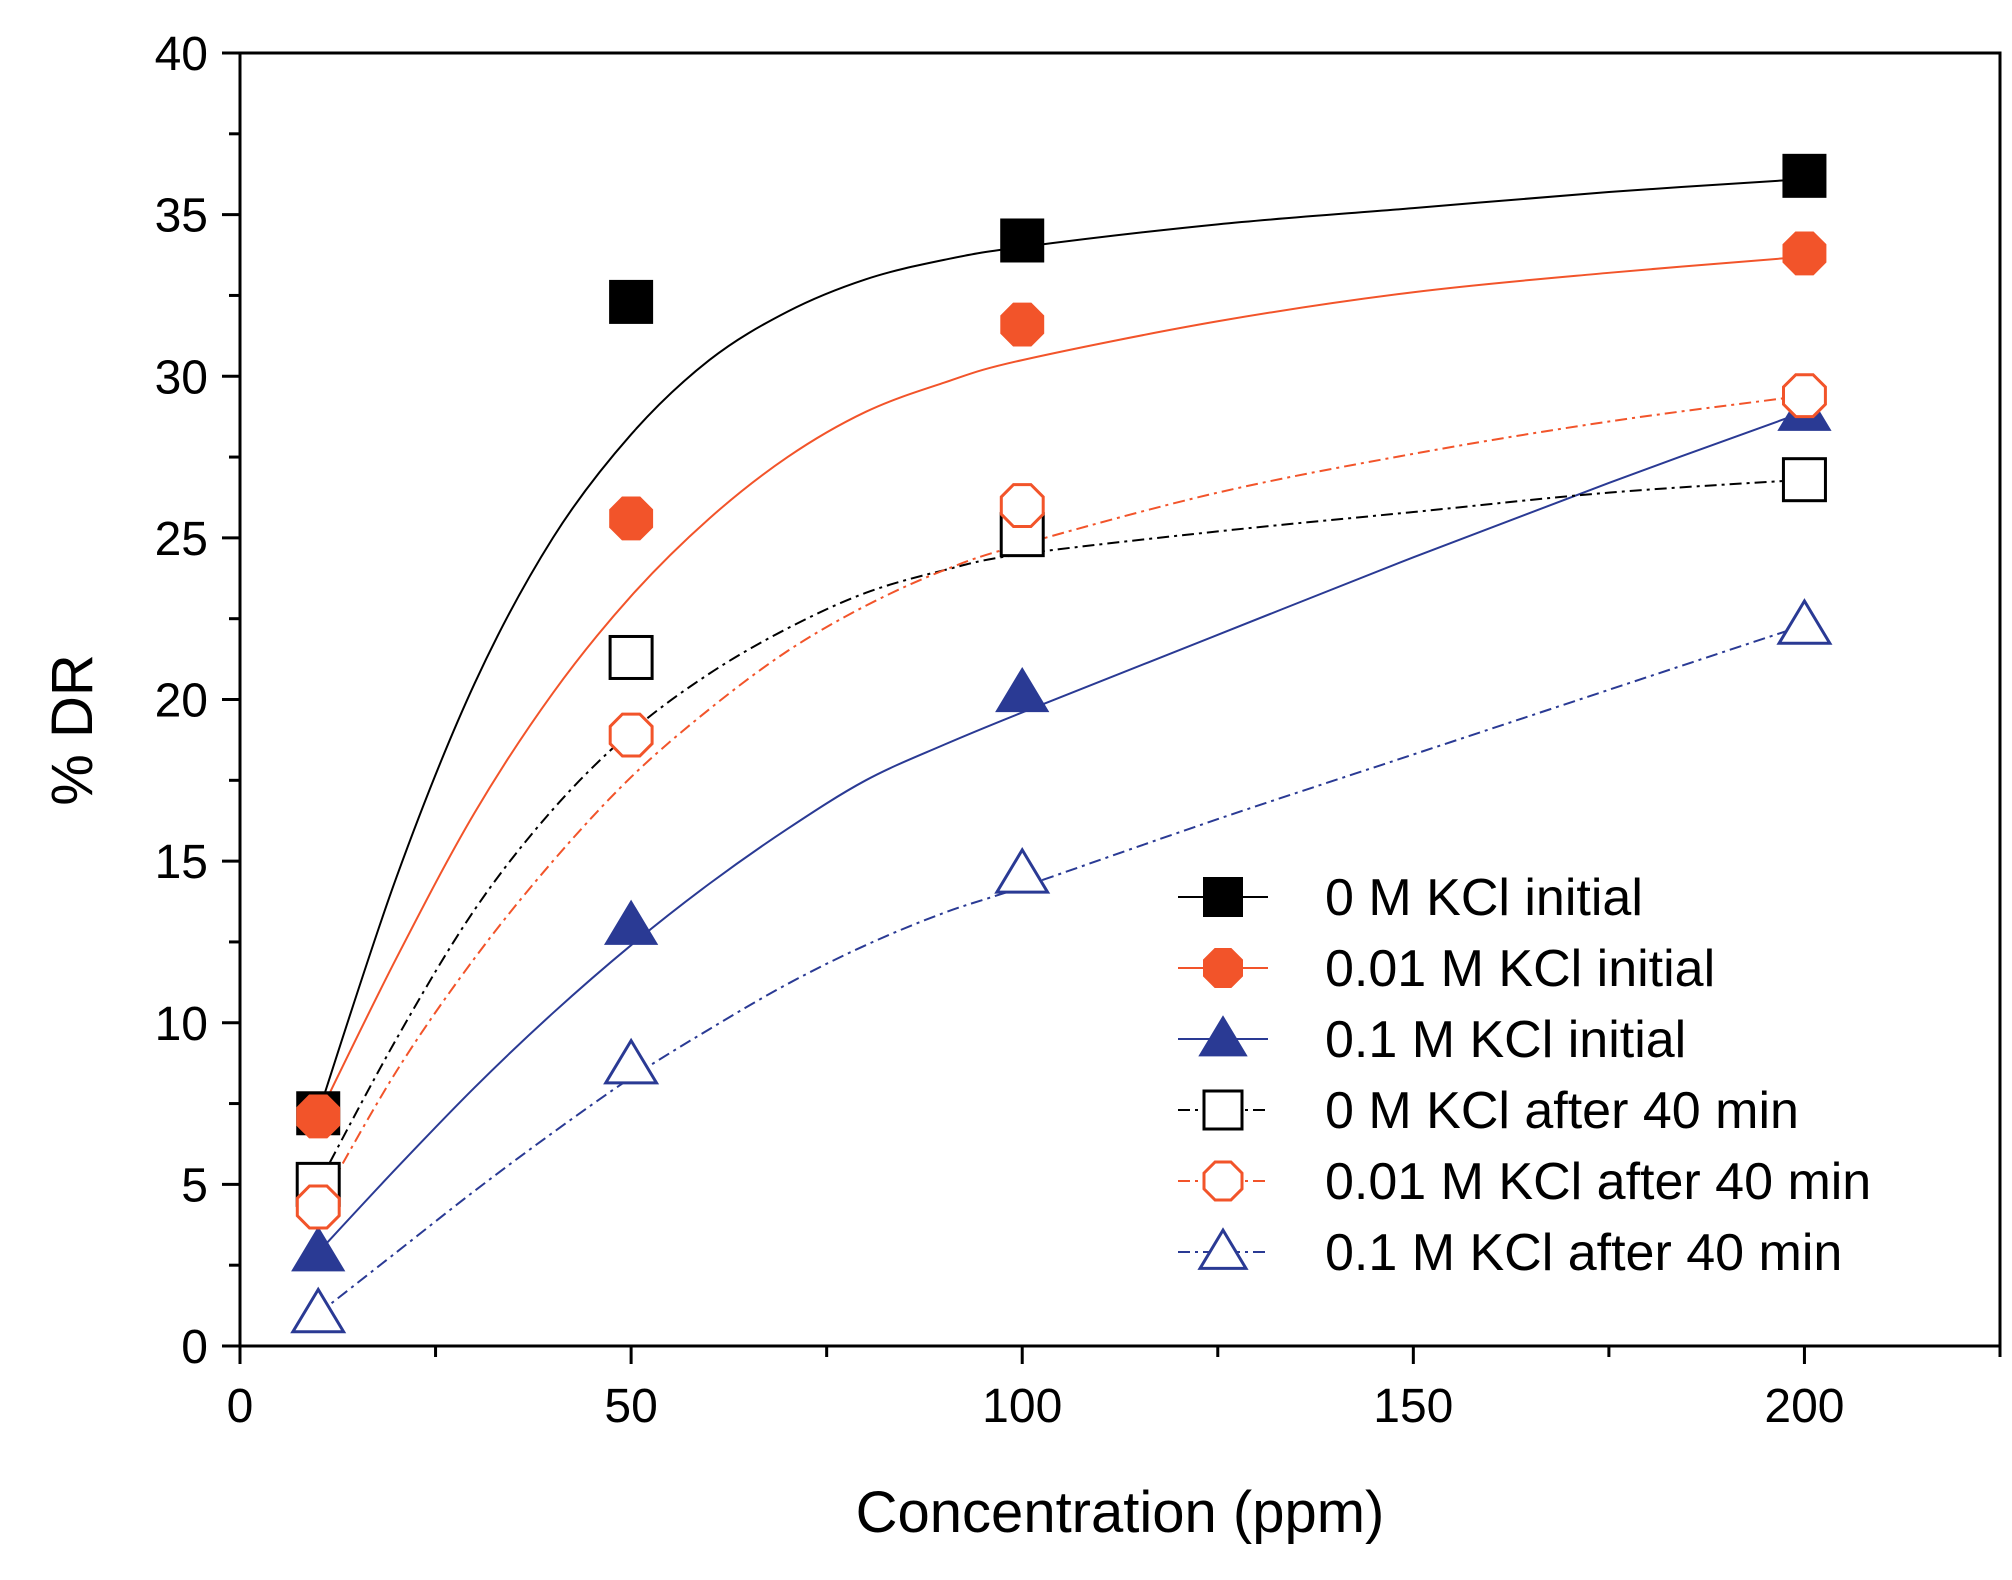  Describe the element at coordinates (1413, 1406) in the screenshot. I see `x-tick-label: 150` at that location.